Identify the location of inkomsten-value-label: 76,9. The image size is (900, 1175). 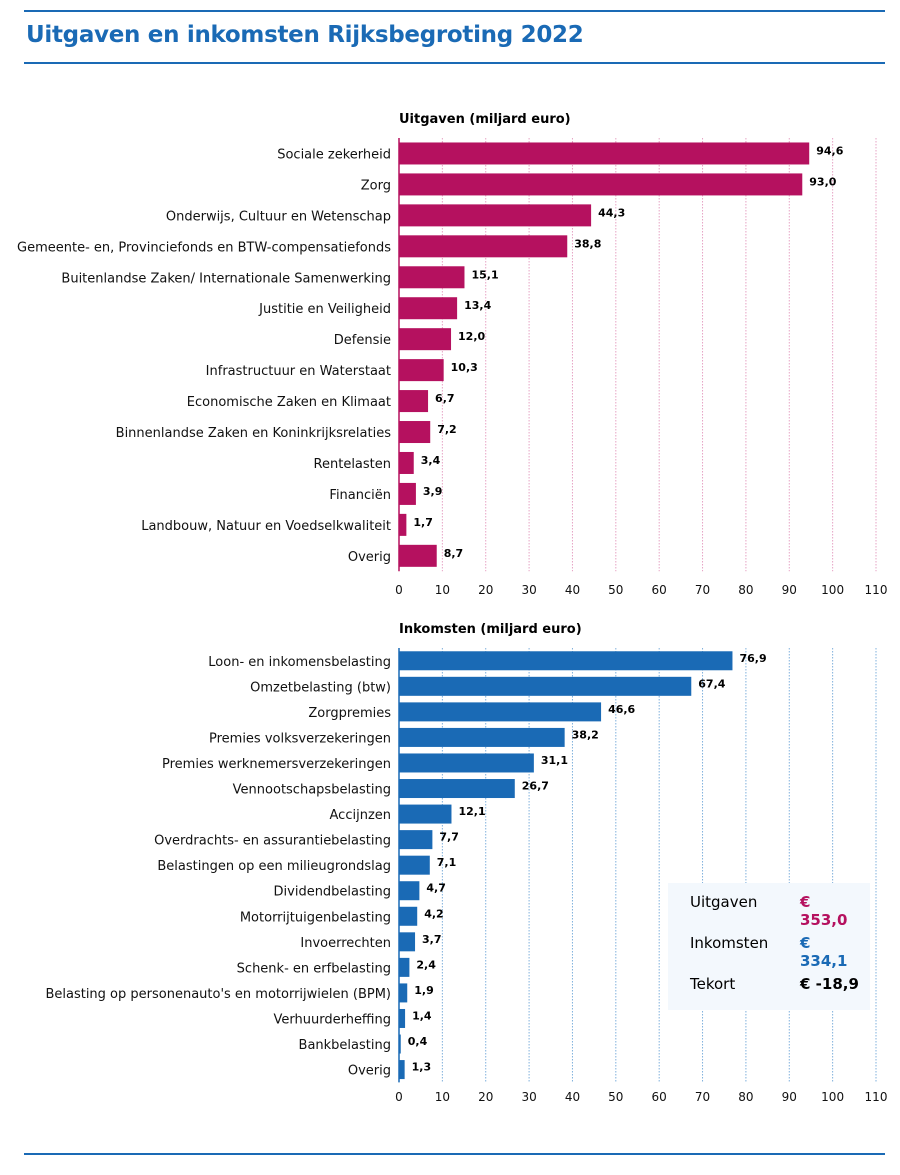
(752, 658).